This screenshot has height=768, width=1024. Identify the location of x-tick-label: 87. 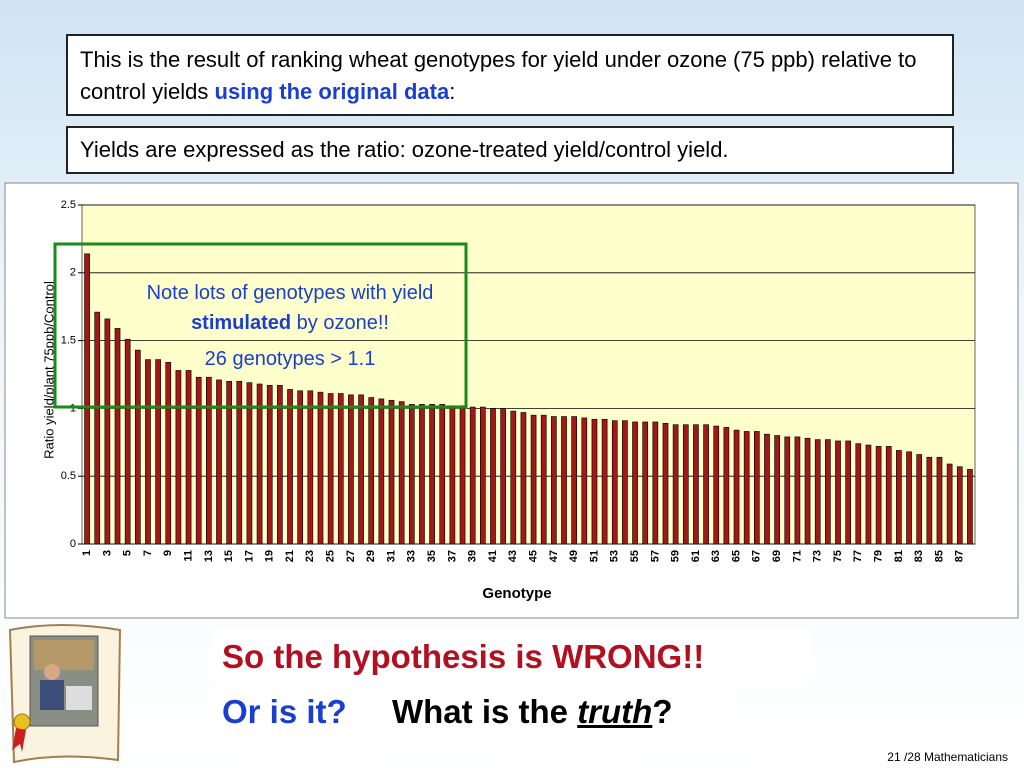
(960, 556).